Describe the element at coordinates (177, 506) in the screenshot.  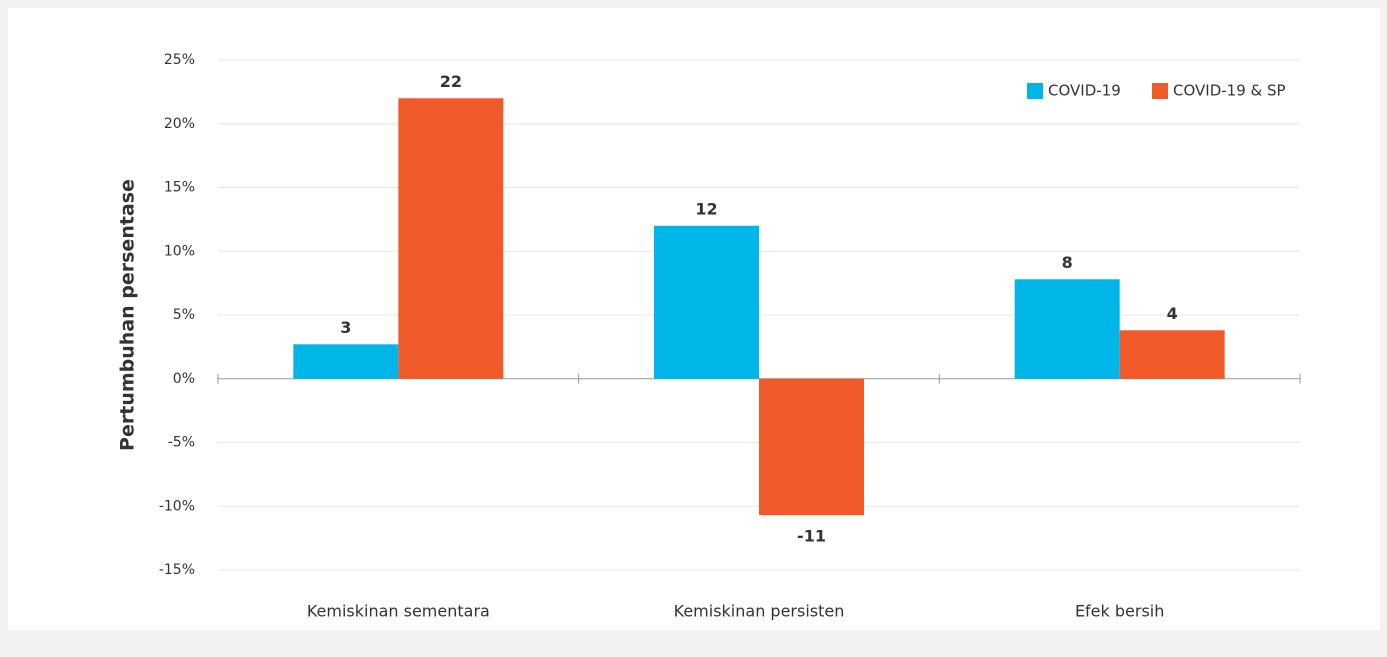
I see `y-tick-label: -10%` at that location.